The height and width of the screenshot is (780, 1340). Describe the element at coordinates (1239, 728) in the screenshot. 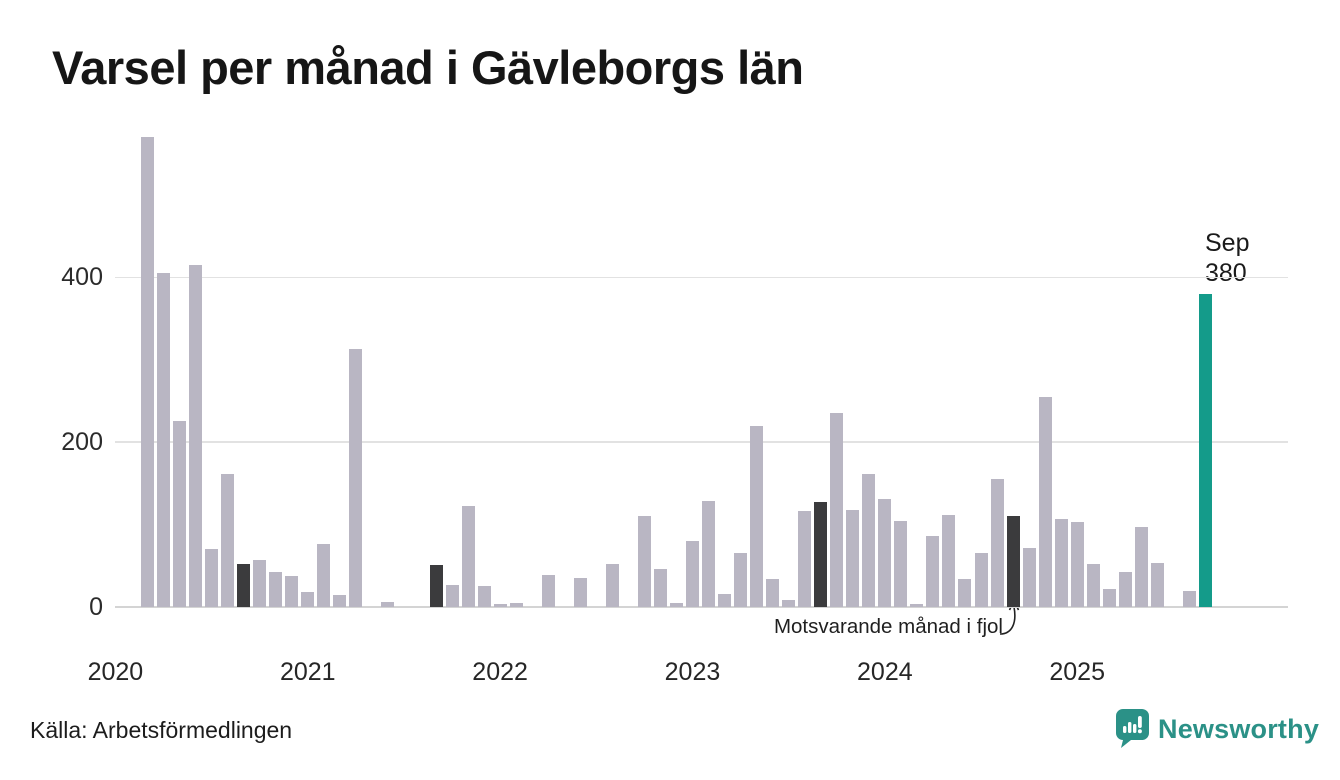

I see `newsworthy-wordmark: Newsworthy` at that location.